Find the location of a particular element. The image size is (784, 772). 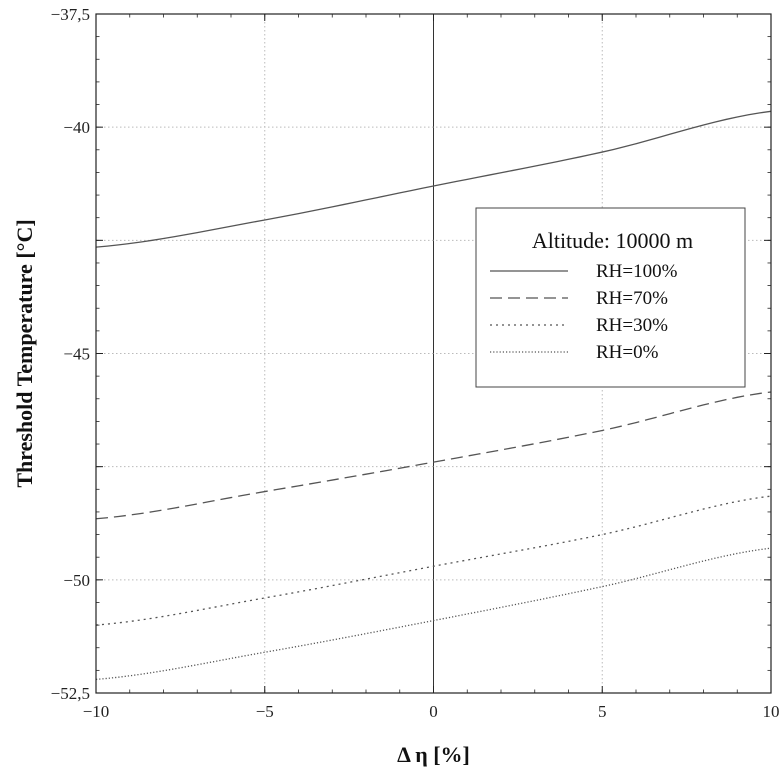

series-line-rh70 is located at coordinates (433, 455).